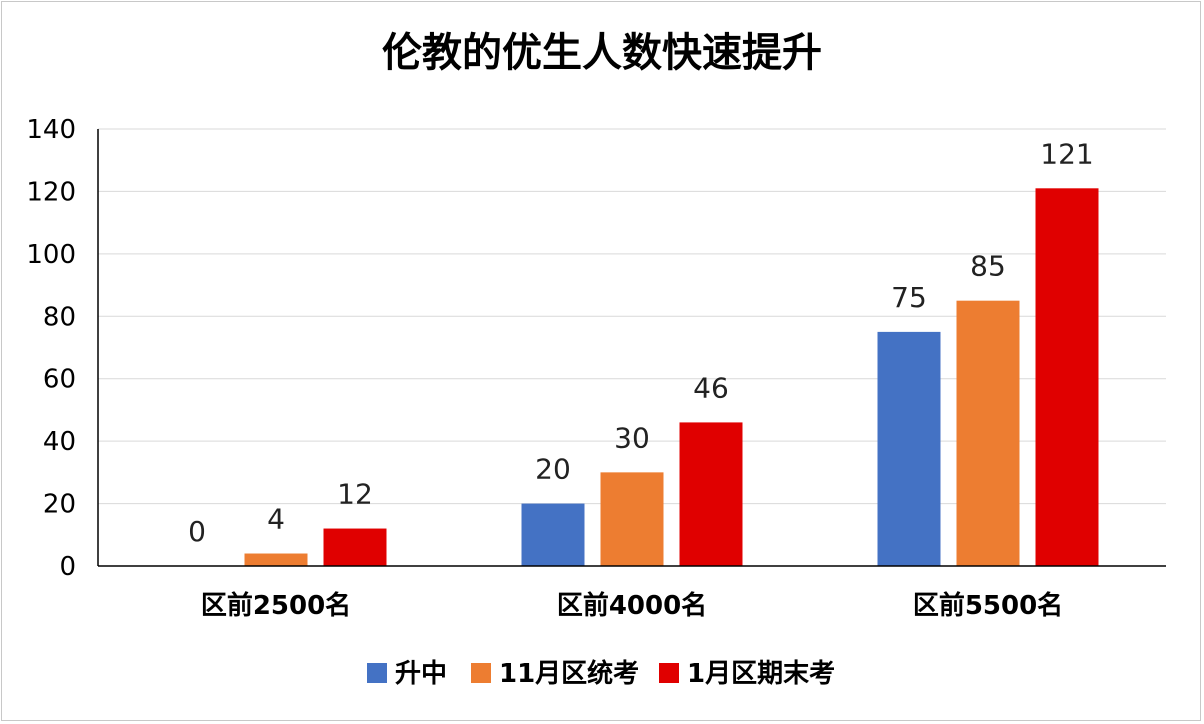  What do you see at coordinates (988, 266) in the screenshot?
I see `data-label: 85` at bounding box center [988, 266].